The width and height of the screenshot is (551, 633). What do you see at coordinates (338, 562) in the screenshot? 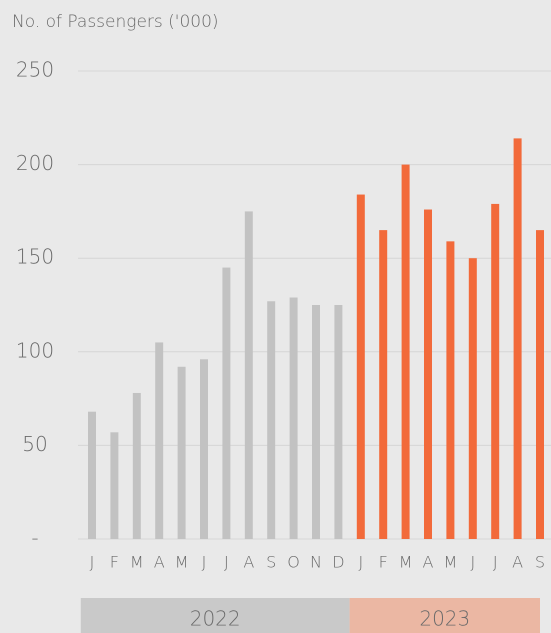
I see `x-tick-label: D` at bounding box center [338, 562].